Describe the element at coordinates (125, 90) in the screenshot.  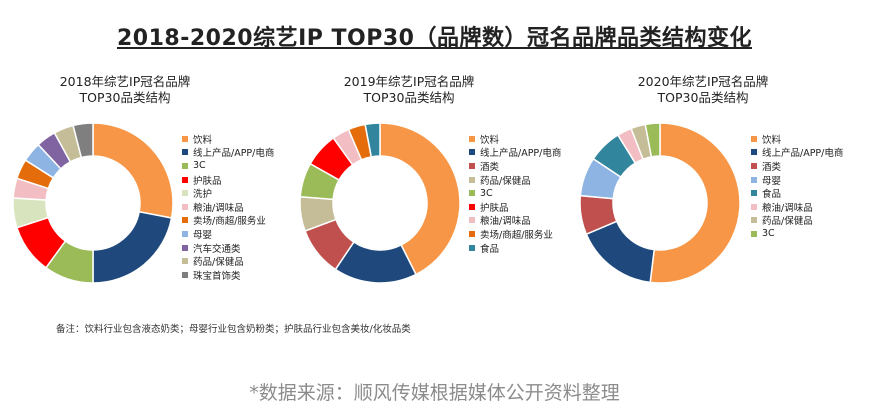
I see `chart-title-2018: 2018年综艺IP冠名品牌 TOP30品类结构` at that location.